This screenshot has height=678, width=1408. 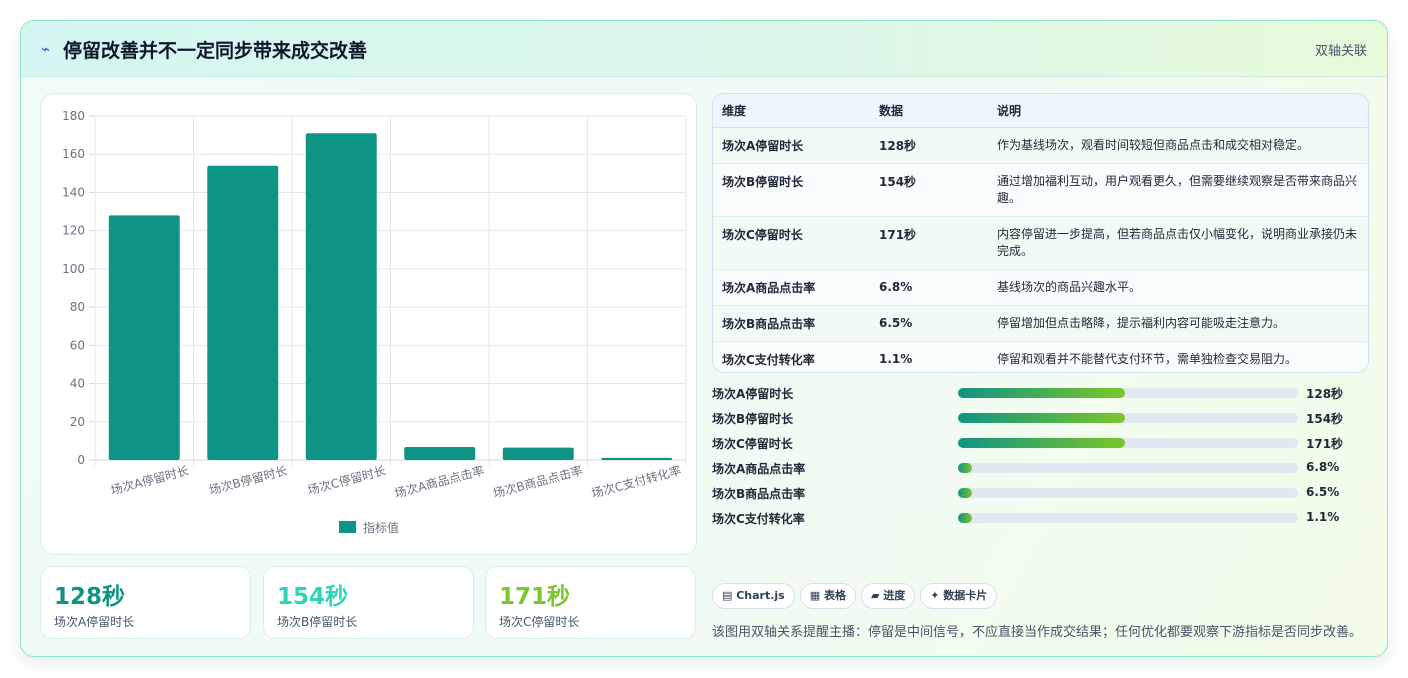 What do you see at coordinates (77, 422) in the screenshot?
I see `y-tick-label: 20` at bounding box center [77, 422].